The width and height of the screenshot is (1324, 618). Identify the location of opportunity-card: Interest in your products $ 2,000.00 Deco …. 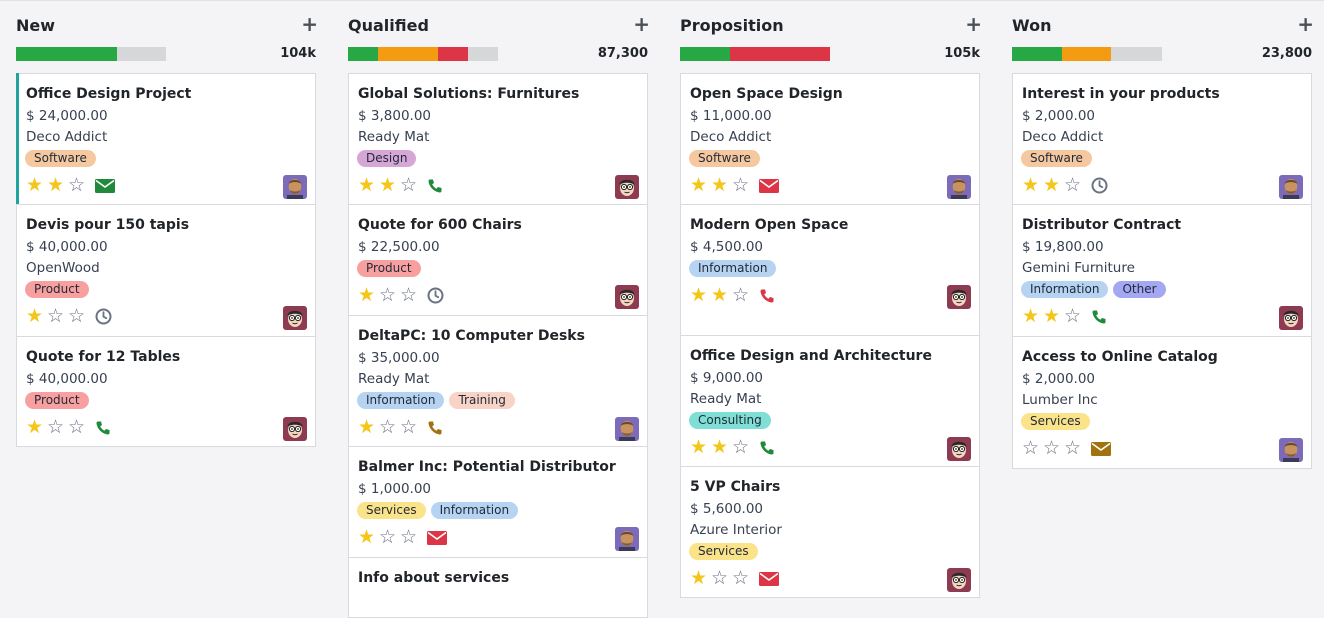
(1162, 139).